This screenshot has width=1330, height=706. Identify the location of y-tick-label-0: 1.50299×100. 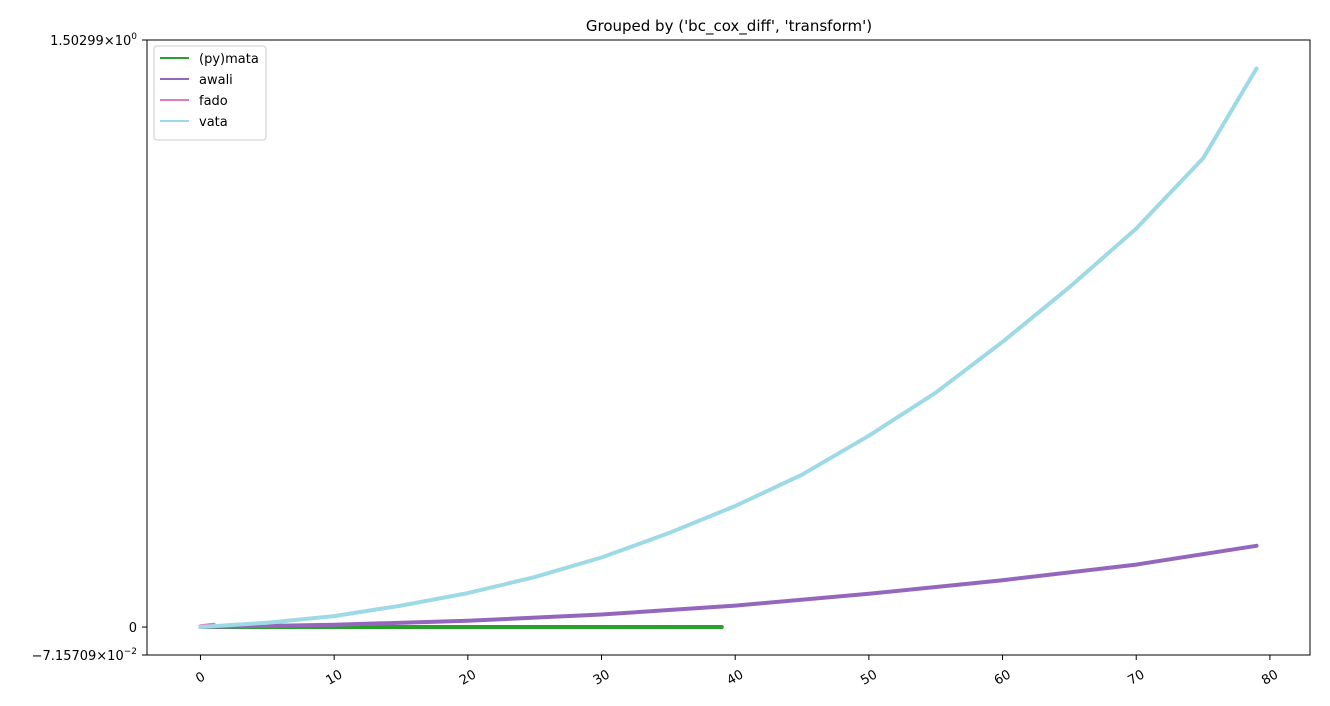
(93, 40).